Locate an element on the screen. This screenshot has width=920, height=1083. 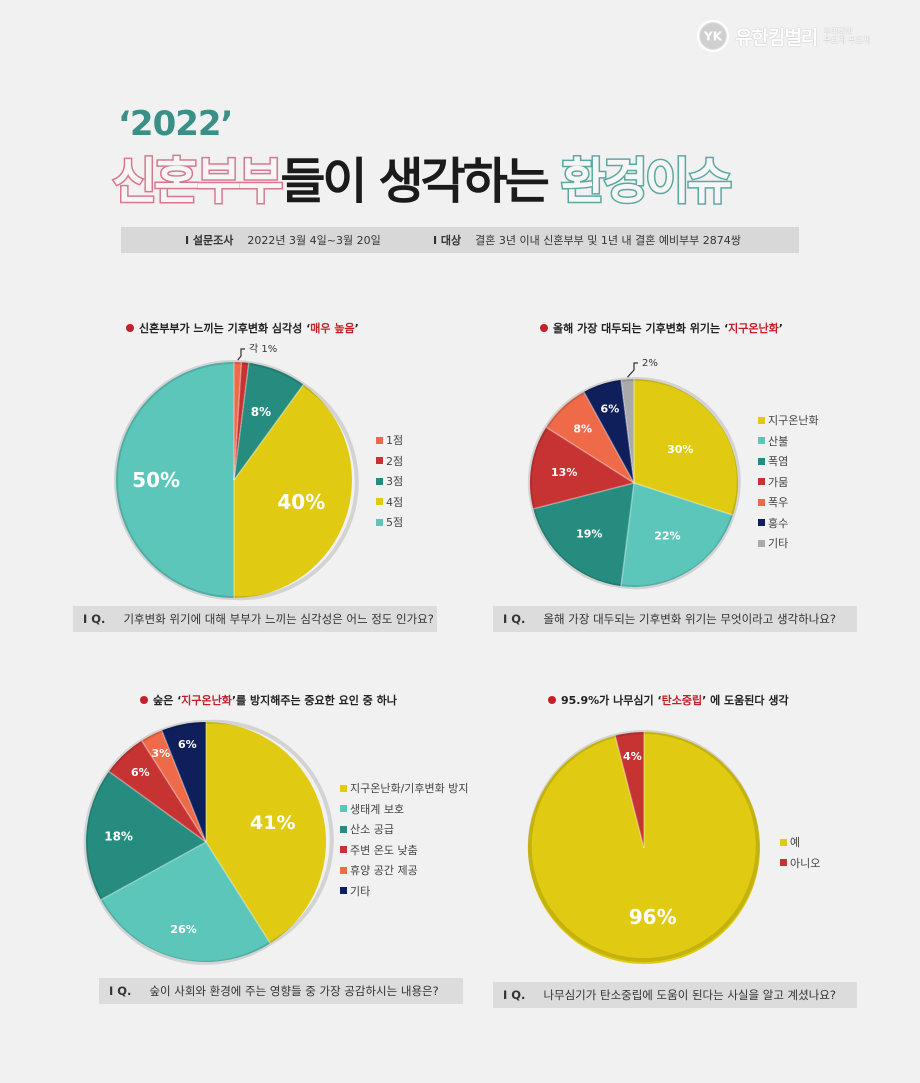
question-text: 숲이 사회와 환경에 주는 영향들 중 가장 공감하시는 내용은? is located at coordinates (294, 991).